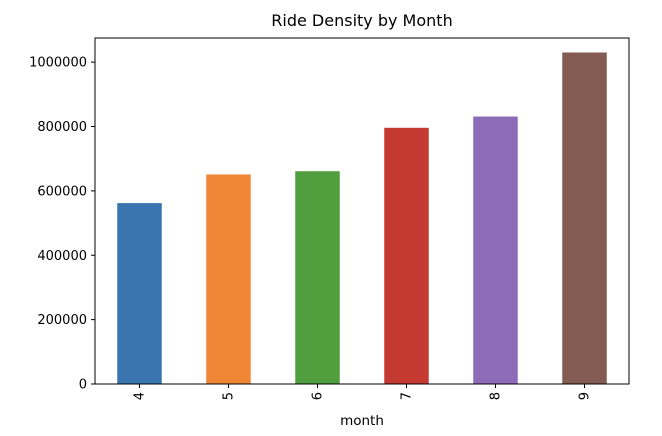 This screenshot has width=662, height=436. I want to click on y-tick-label: 600000, so click(62, 191).